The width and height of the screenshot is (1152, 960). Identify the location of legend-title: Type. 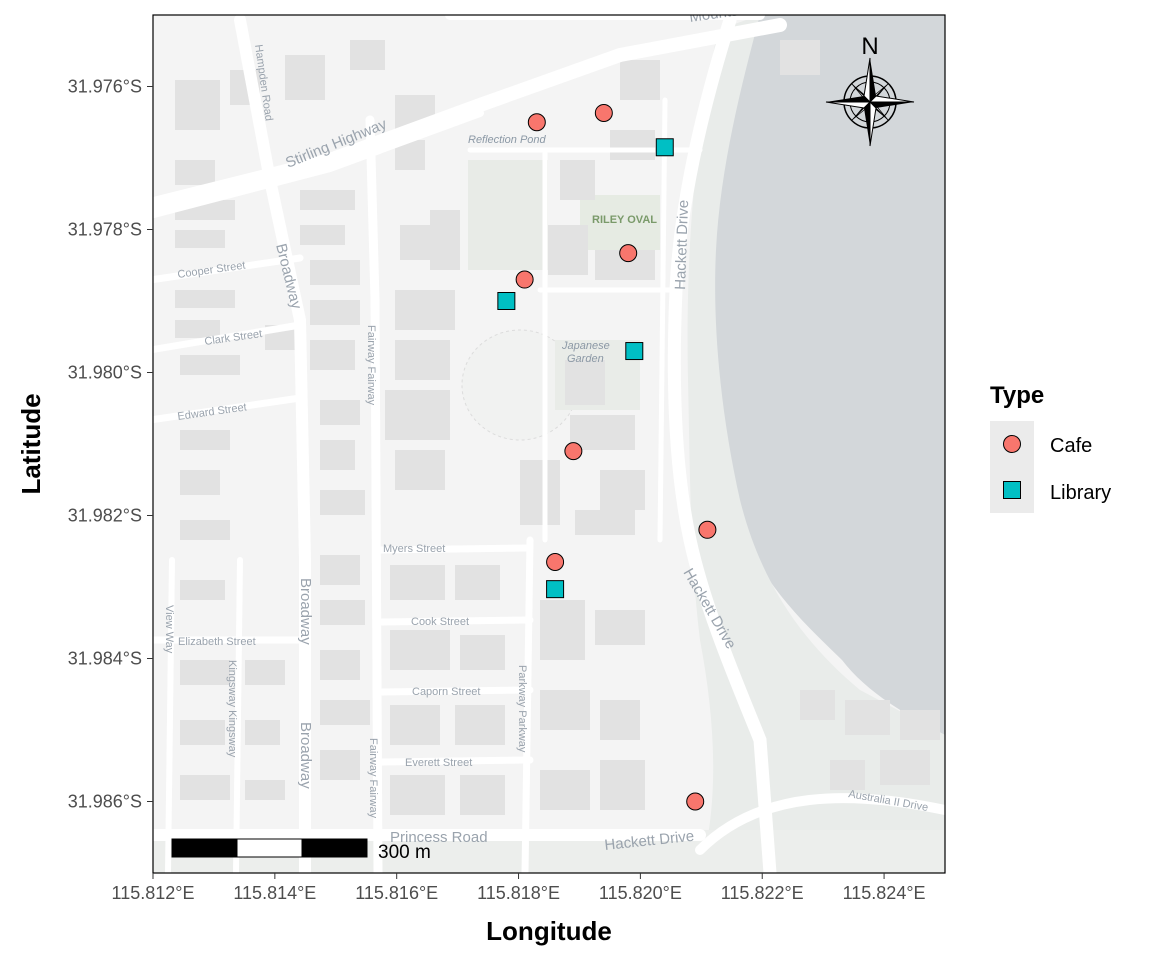
(1017, 395).